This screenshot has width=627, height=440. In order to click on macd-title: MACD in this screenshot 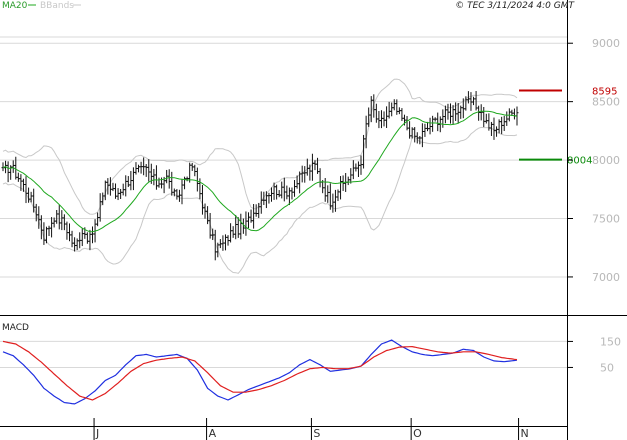, I will do `click(15, 328)`.